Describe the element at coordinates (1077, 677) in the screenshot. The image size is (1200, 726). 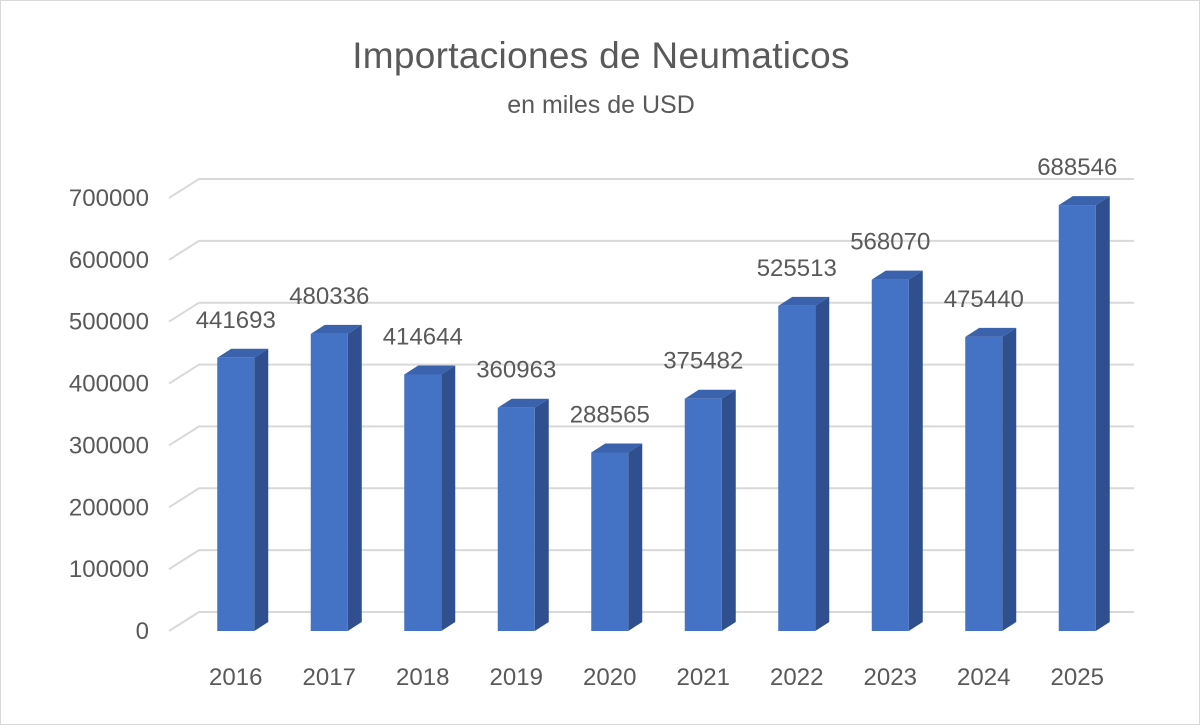
I see `x-tick-label: 2025` at that location.